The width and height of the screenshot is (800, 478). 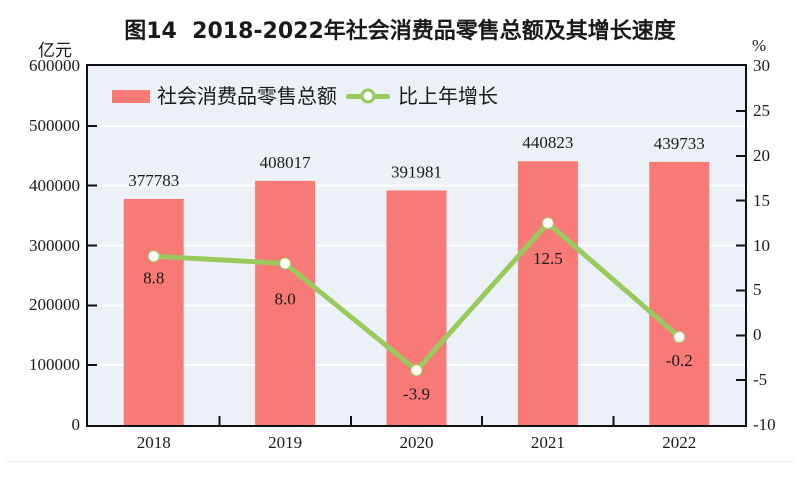 I want to click on x-axis-tick-label: 2020, so click(x=416, y=442).